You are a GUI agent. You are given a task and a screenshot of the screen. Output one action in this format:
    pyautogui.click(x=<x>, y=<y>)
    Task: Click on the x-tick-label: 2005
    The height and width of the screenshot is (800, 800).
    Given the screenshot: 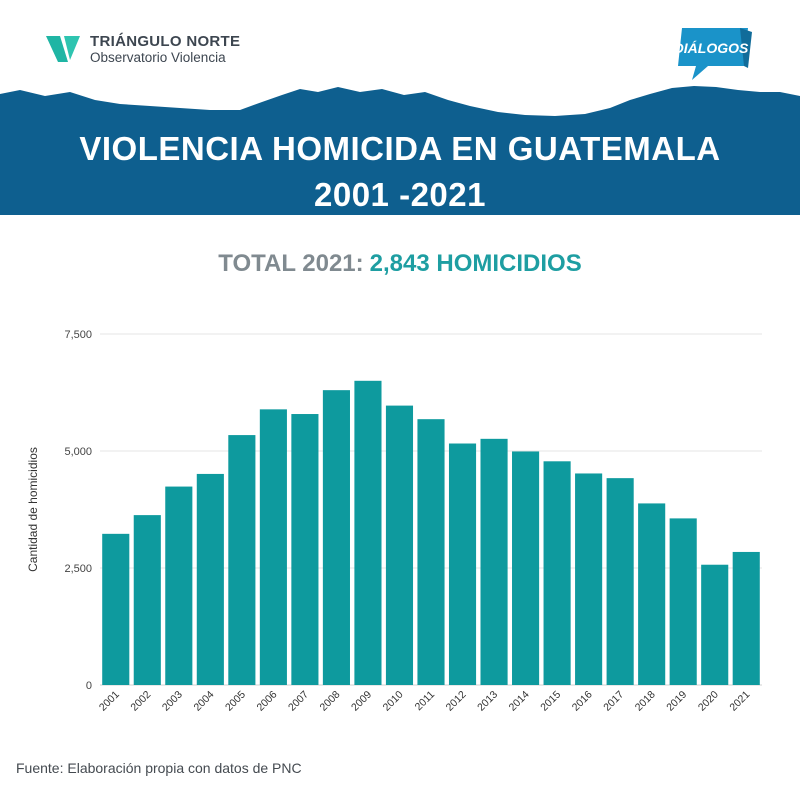 What is the action you would take?
    pyautogui.click(x=235, y=701)
    